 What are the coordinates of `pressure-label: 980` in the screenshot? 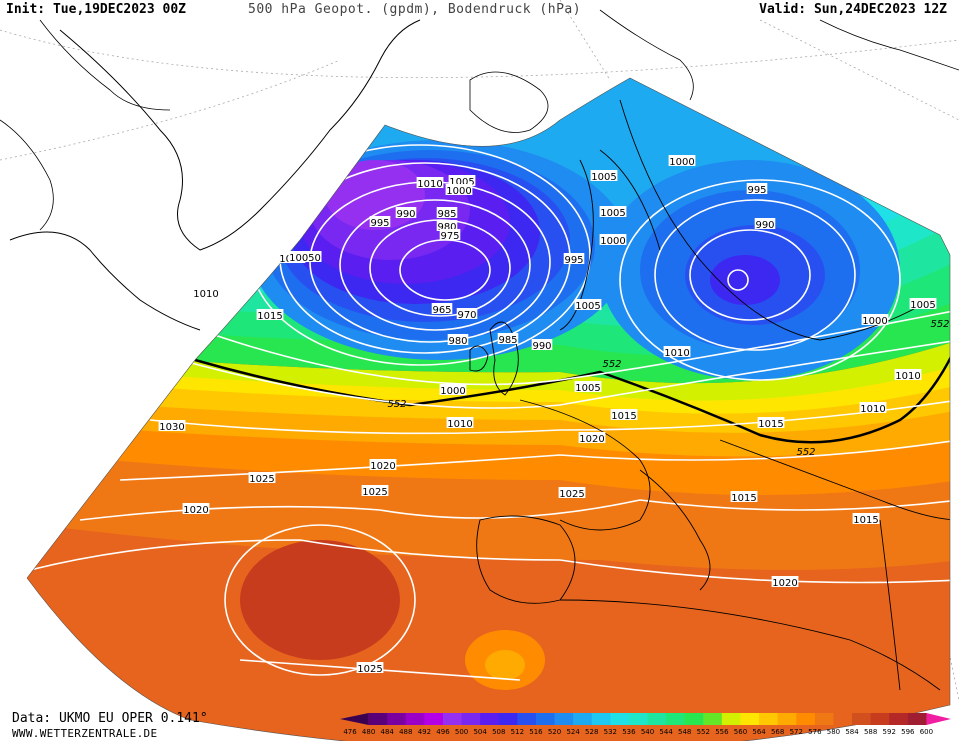 It's located at (458, 340).